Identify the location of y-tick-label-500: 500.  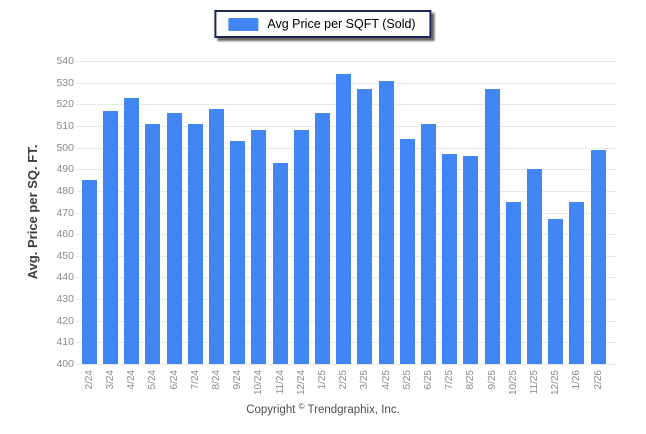
(65, 147).